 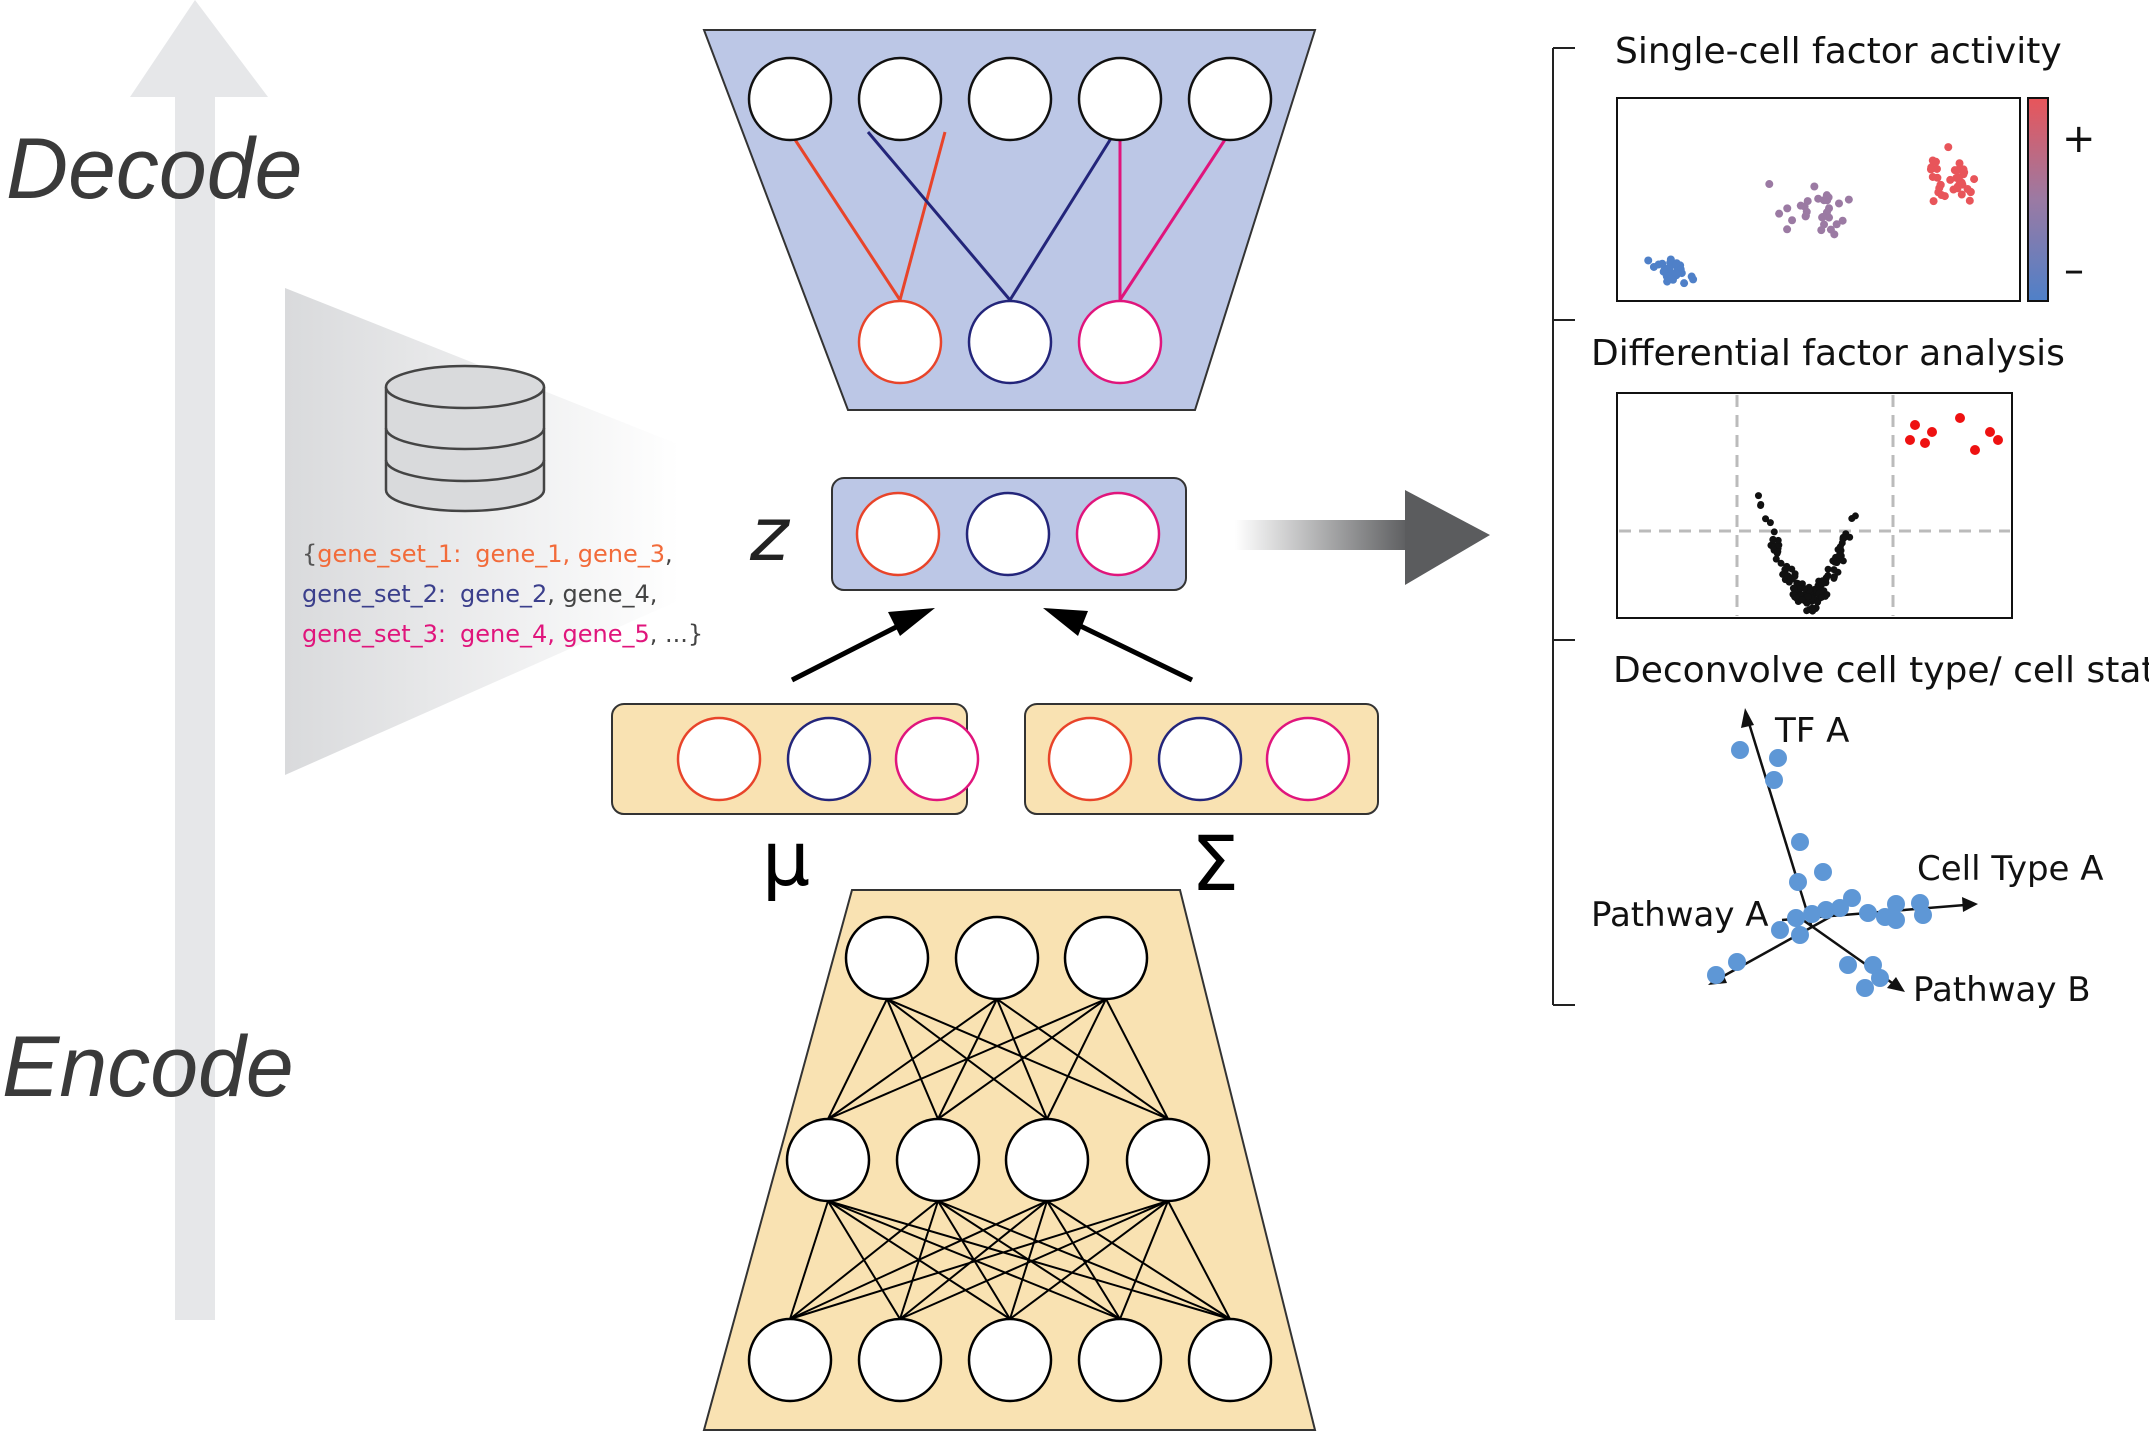 I want to click on encoder-nodes, so click(x=1010, y=1159).